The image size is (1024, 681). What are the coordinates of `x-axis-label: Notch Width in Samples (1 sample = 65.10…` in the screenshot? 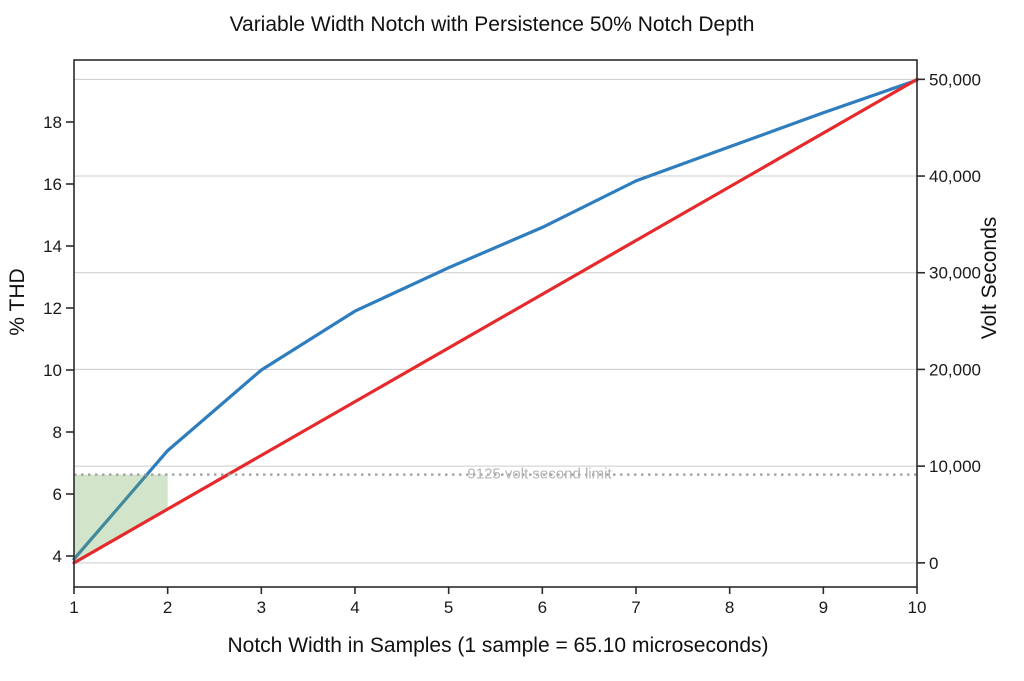 It's located at (498, 645).